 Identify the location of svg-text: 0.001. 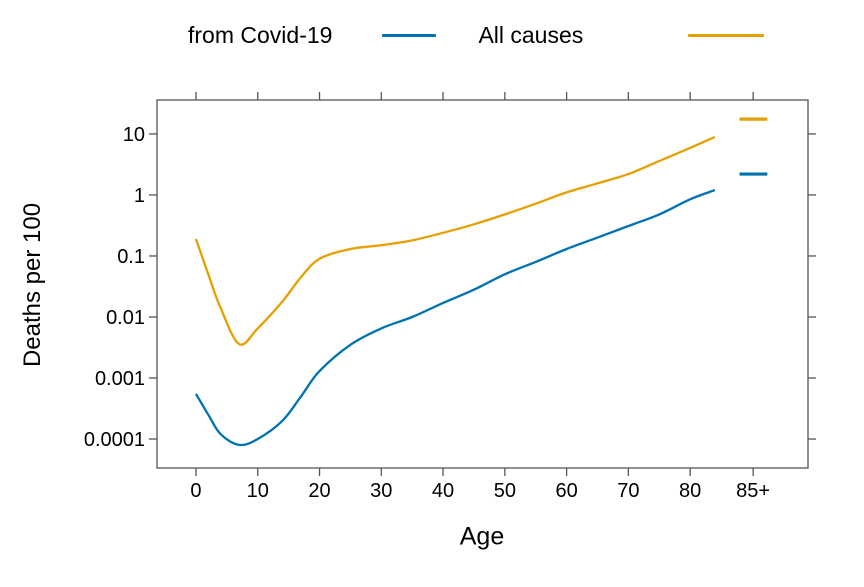
(120, 379).